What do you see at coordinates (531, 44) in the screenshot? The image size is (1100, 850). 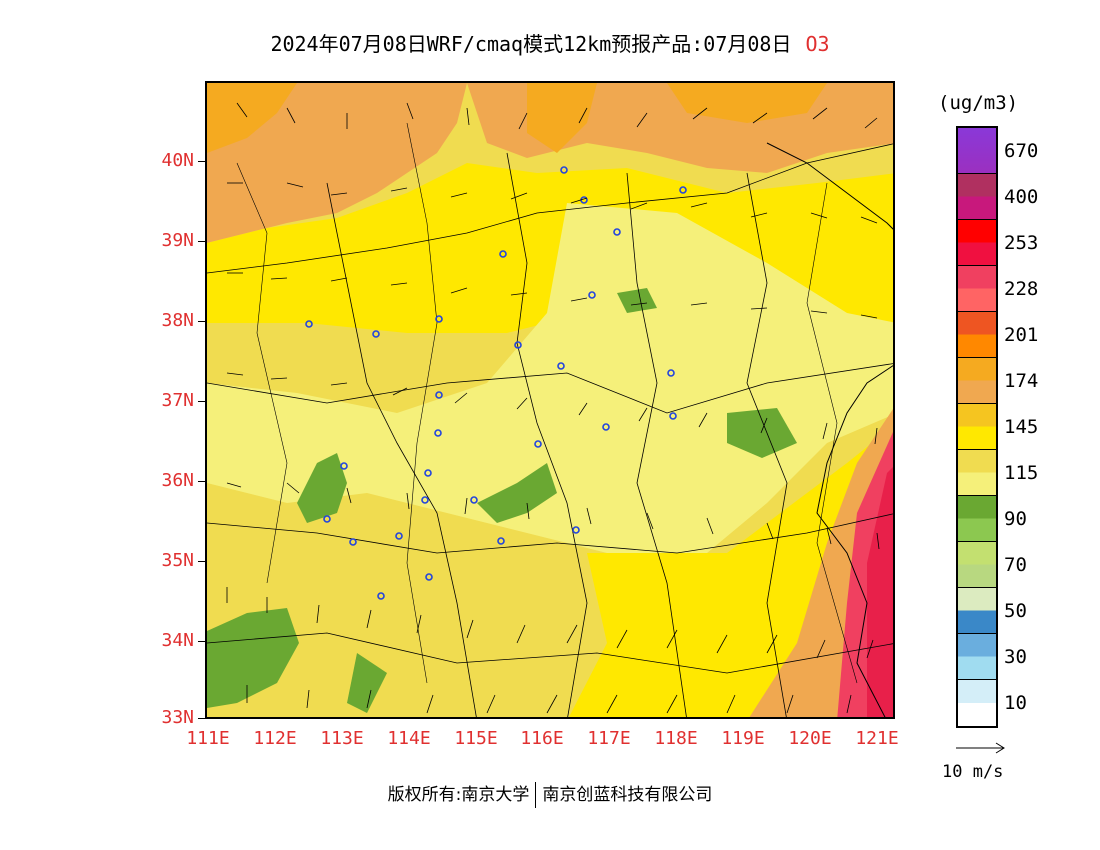 I see `title-text: 2024年07月08日WRF/cmaq模式12km预报产品:07月08日` at bounding box center [531, 44].